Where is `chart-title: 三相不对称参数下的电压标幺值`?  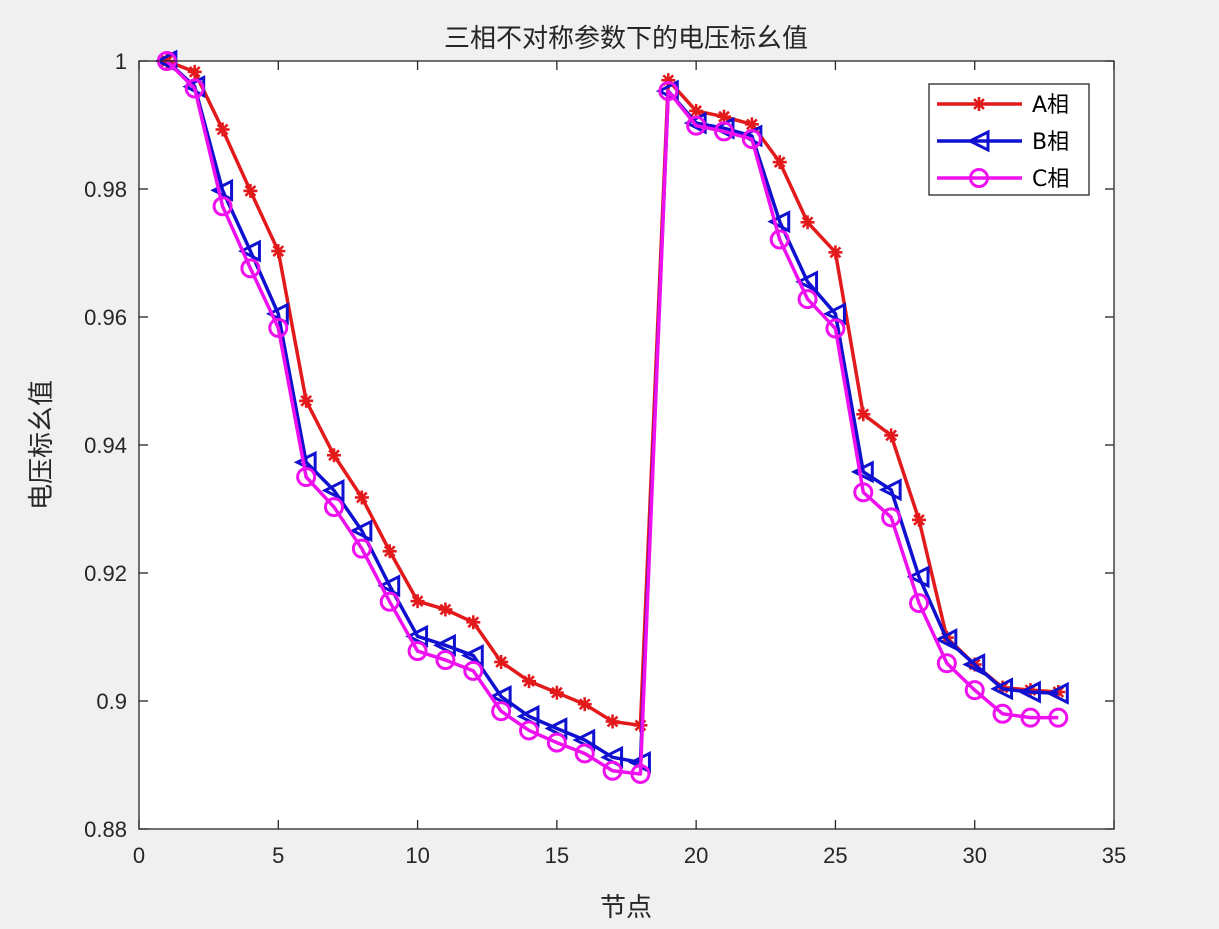 chart-title: 三相不对称参数下的电压标幺值 is located at coordinates (626, 39).